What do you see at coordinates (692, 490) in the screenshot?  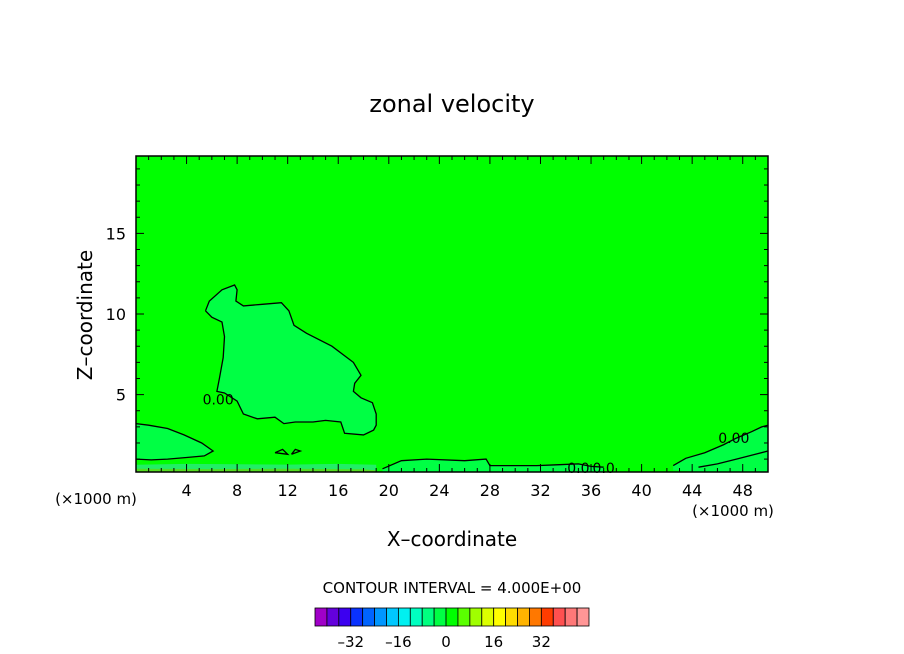 I see `x-tick-label: 44` at bounding box center [692, 490].